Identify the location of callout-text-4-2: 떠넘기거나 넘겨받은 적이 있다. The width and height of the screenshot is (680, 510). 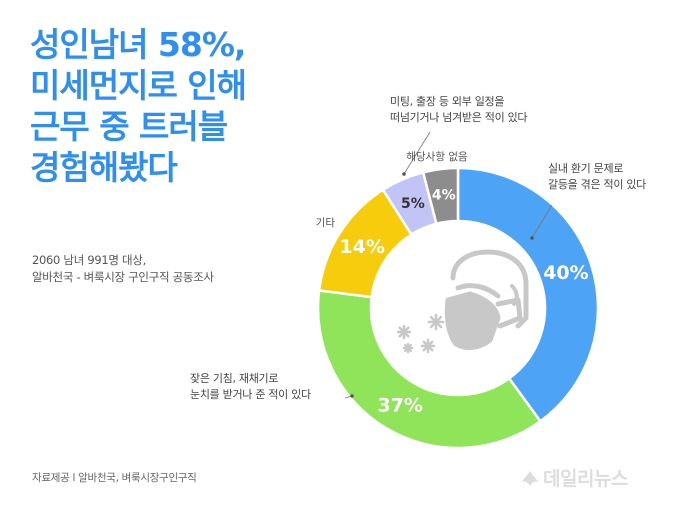
(458, 117).